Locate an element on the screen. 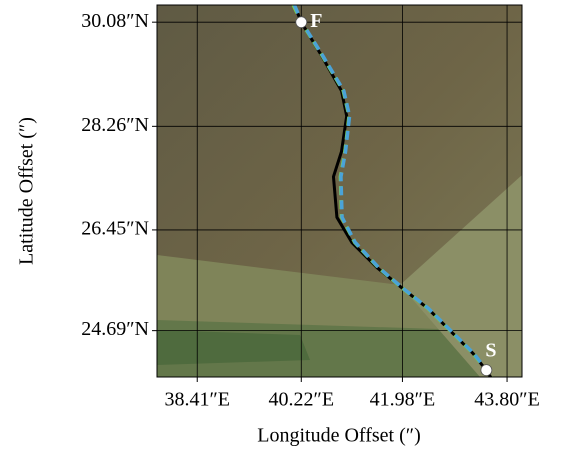 This screenshot has height=458, width=566. y-tick-label: 30.08″N is located at coordinates (115, 21).